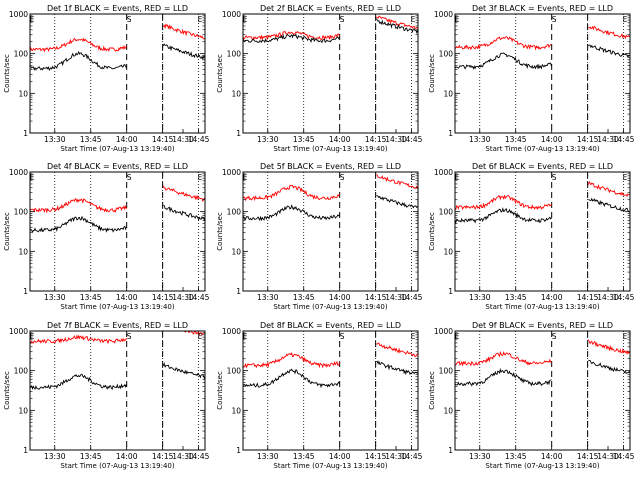  Describe the element at coordinates (542, 325) in the screenshot. I see `panel-title: Det 9f BLACK = Events, RED = LLD` at that location.